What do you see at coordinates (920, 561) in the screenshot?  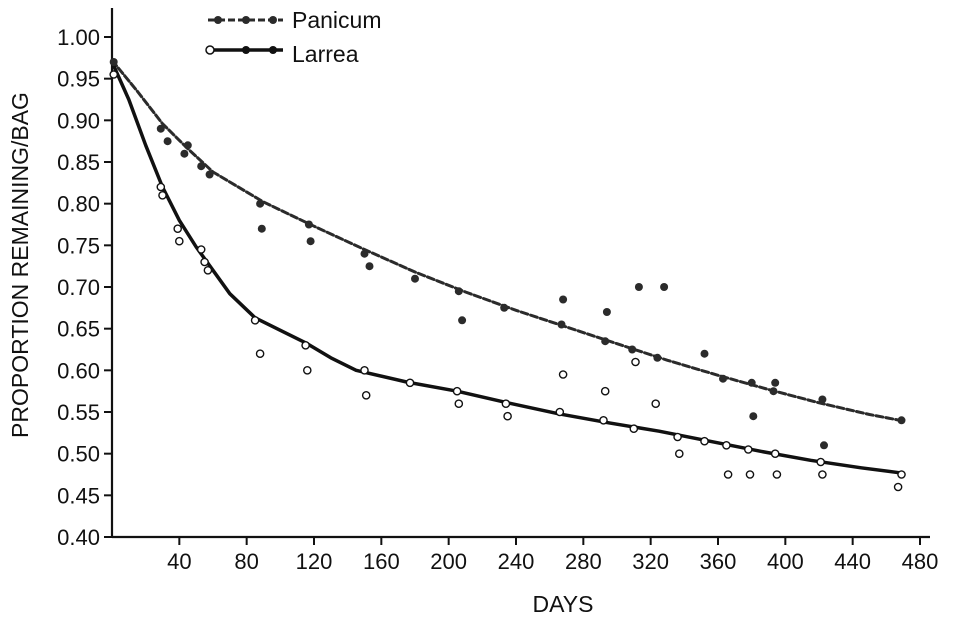 I see `x-tick-label: 480` at bounding box center [920, 561].